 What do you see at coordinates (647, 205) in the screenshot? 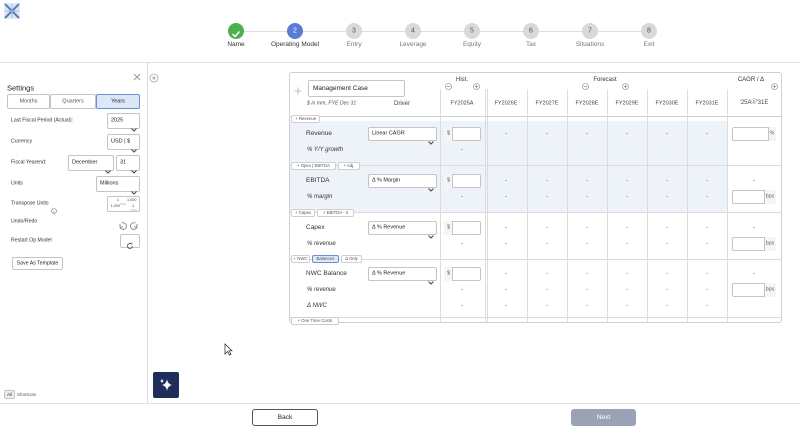
I see `column-line` at bounding box center [647, 205].